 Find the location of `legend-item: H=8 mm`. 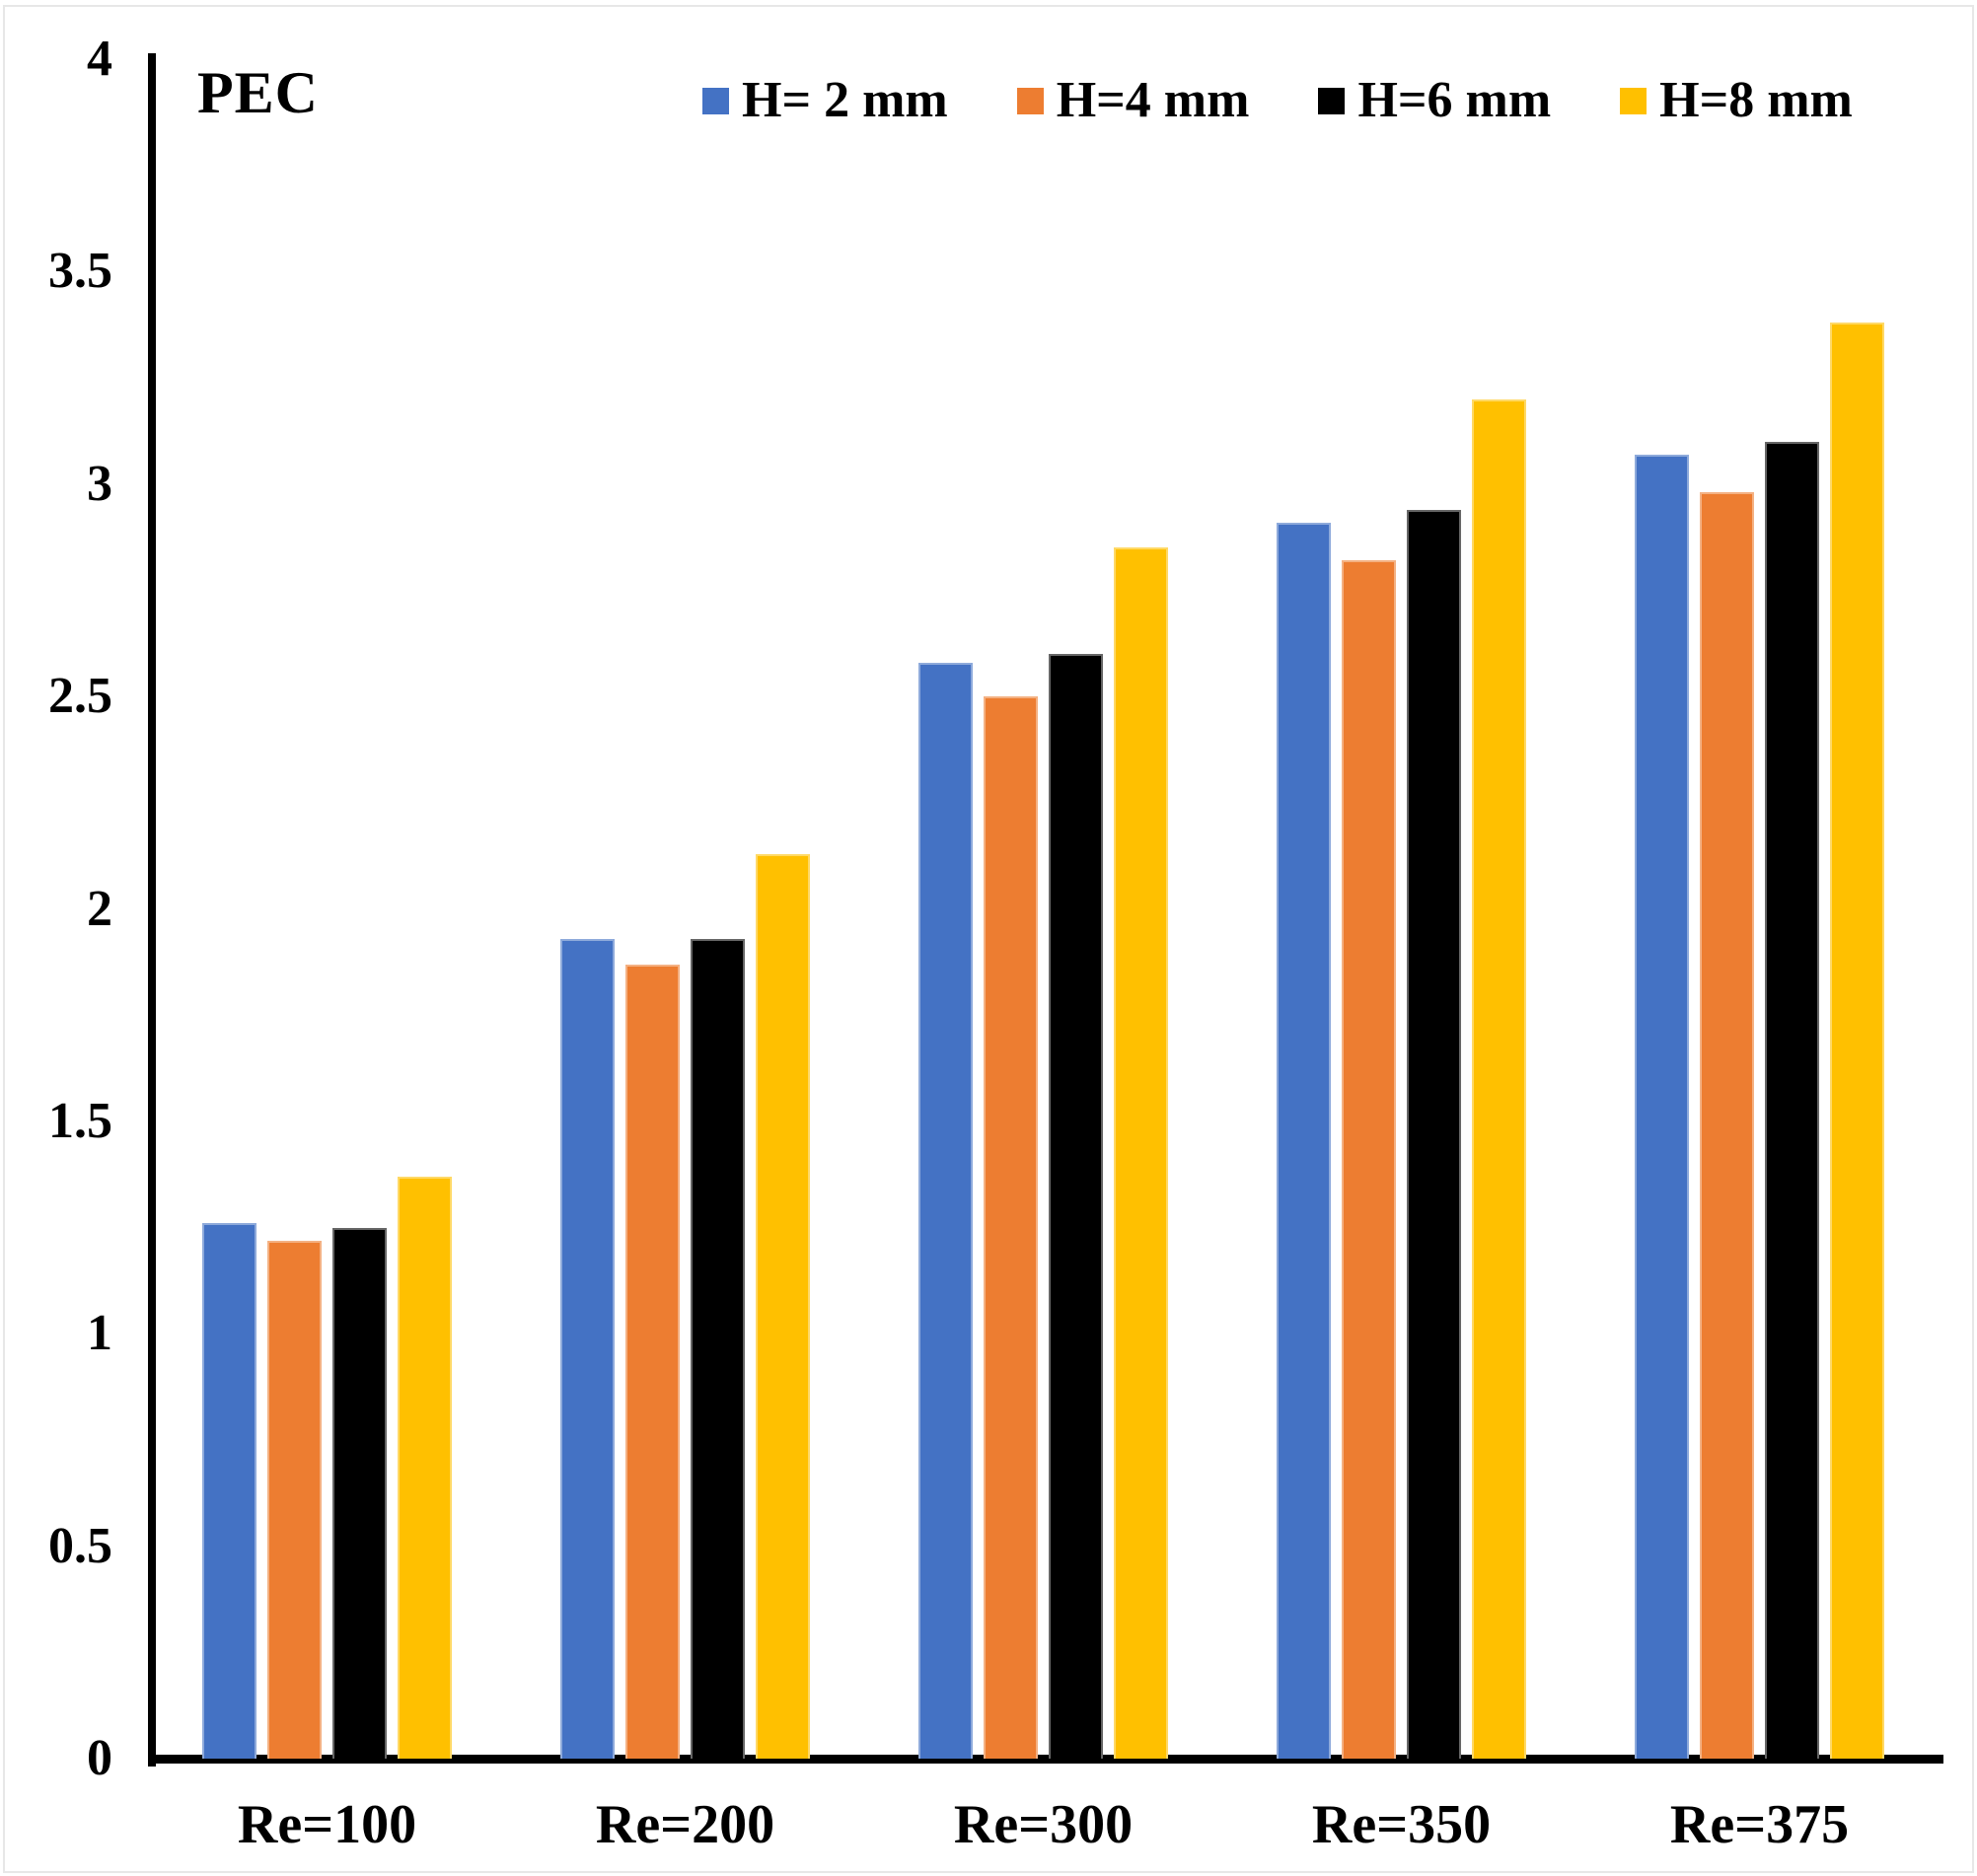

legend-item: H=8 mm is located at coordinates (1736, 100).